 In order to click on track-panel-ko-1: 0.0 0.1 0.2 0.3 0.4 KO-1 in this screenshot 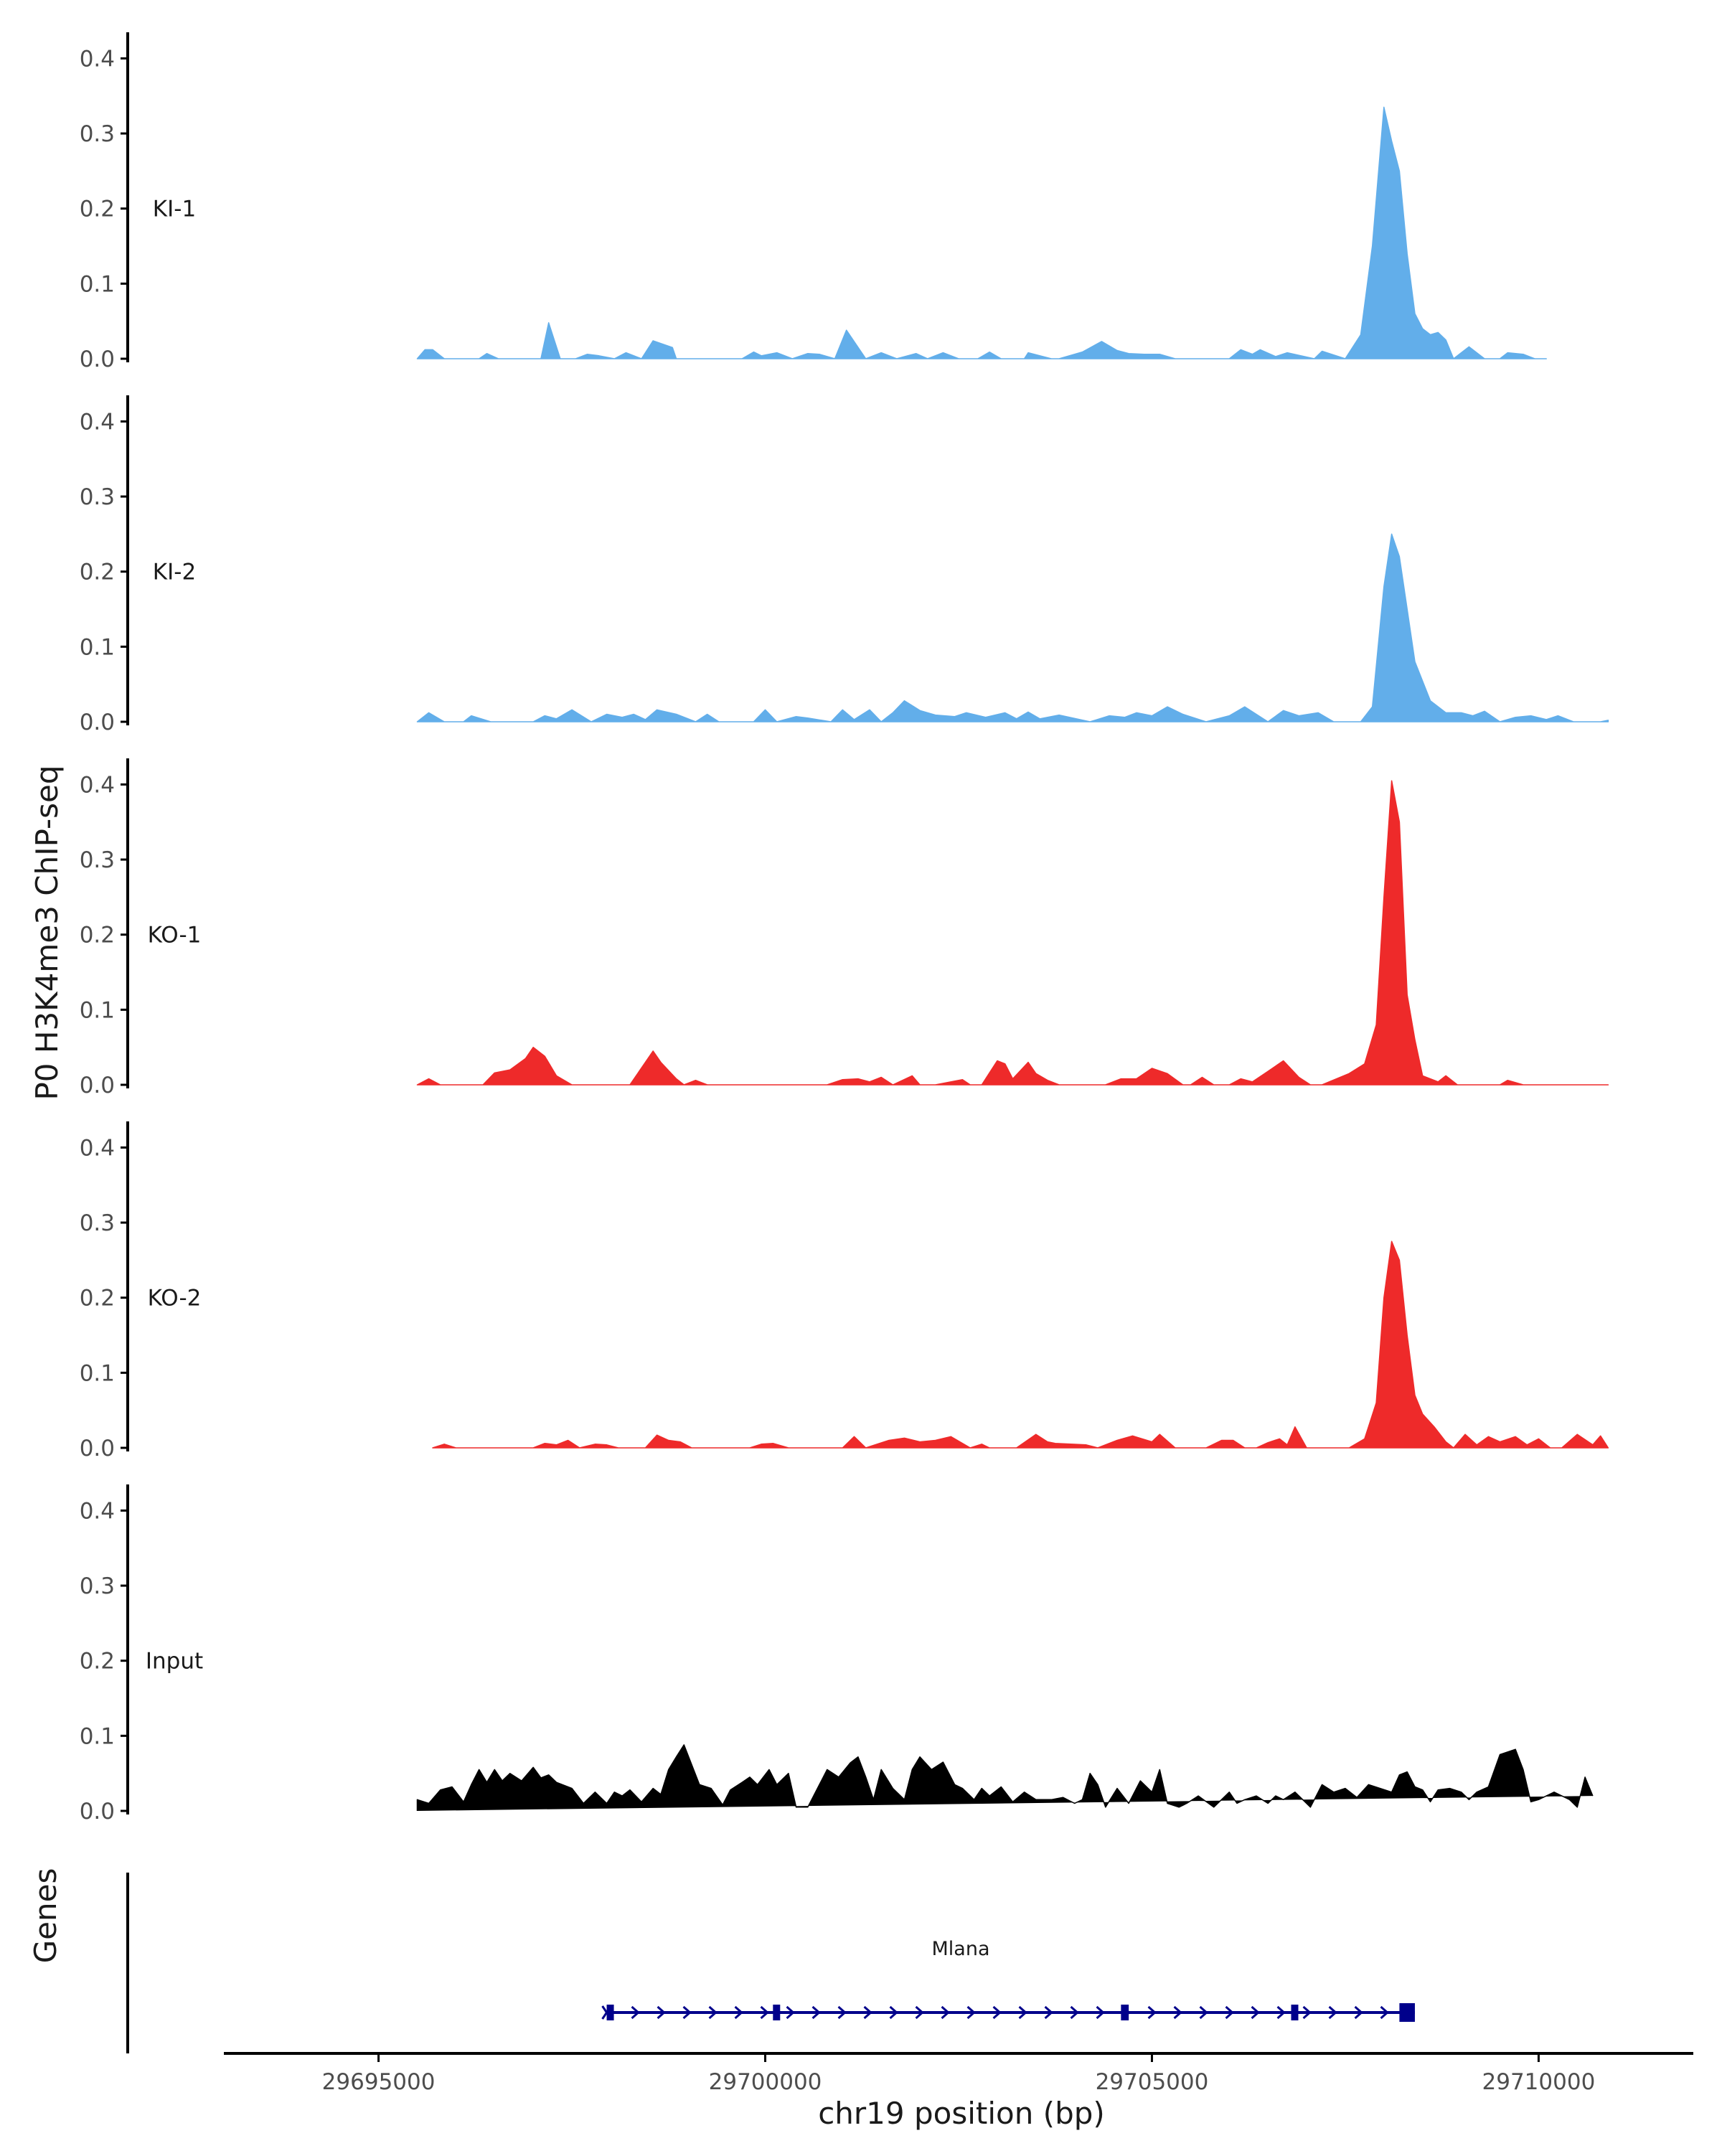, I will do `click(845, 928)`.